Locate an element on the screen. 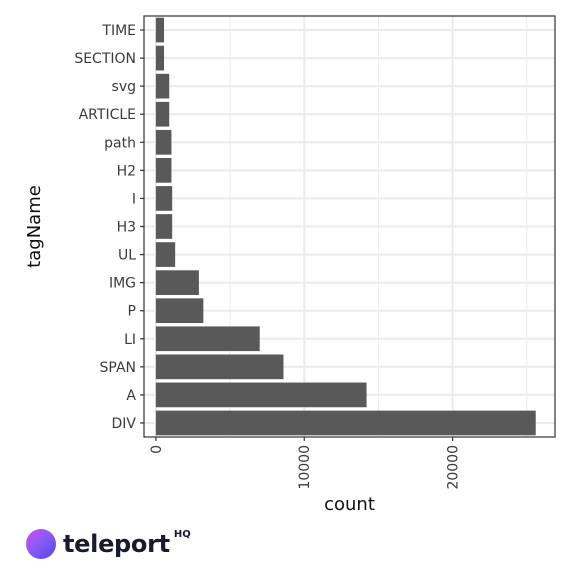 This screenshot has width=588, height=577. bar-h3 is located at coordinates (164, 226).